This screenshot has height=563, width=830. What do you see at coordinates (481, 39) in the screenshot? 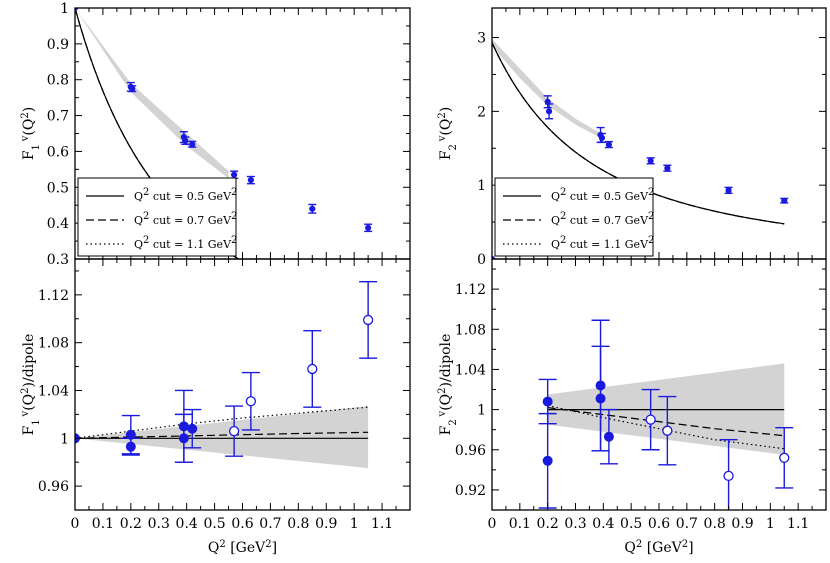
I see `y-tick-label: 3` at bounding box center [481, 39].